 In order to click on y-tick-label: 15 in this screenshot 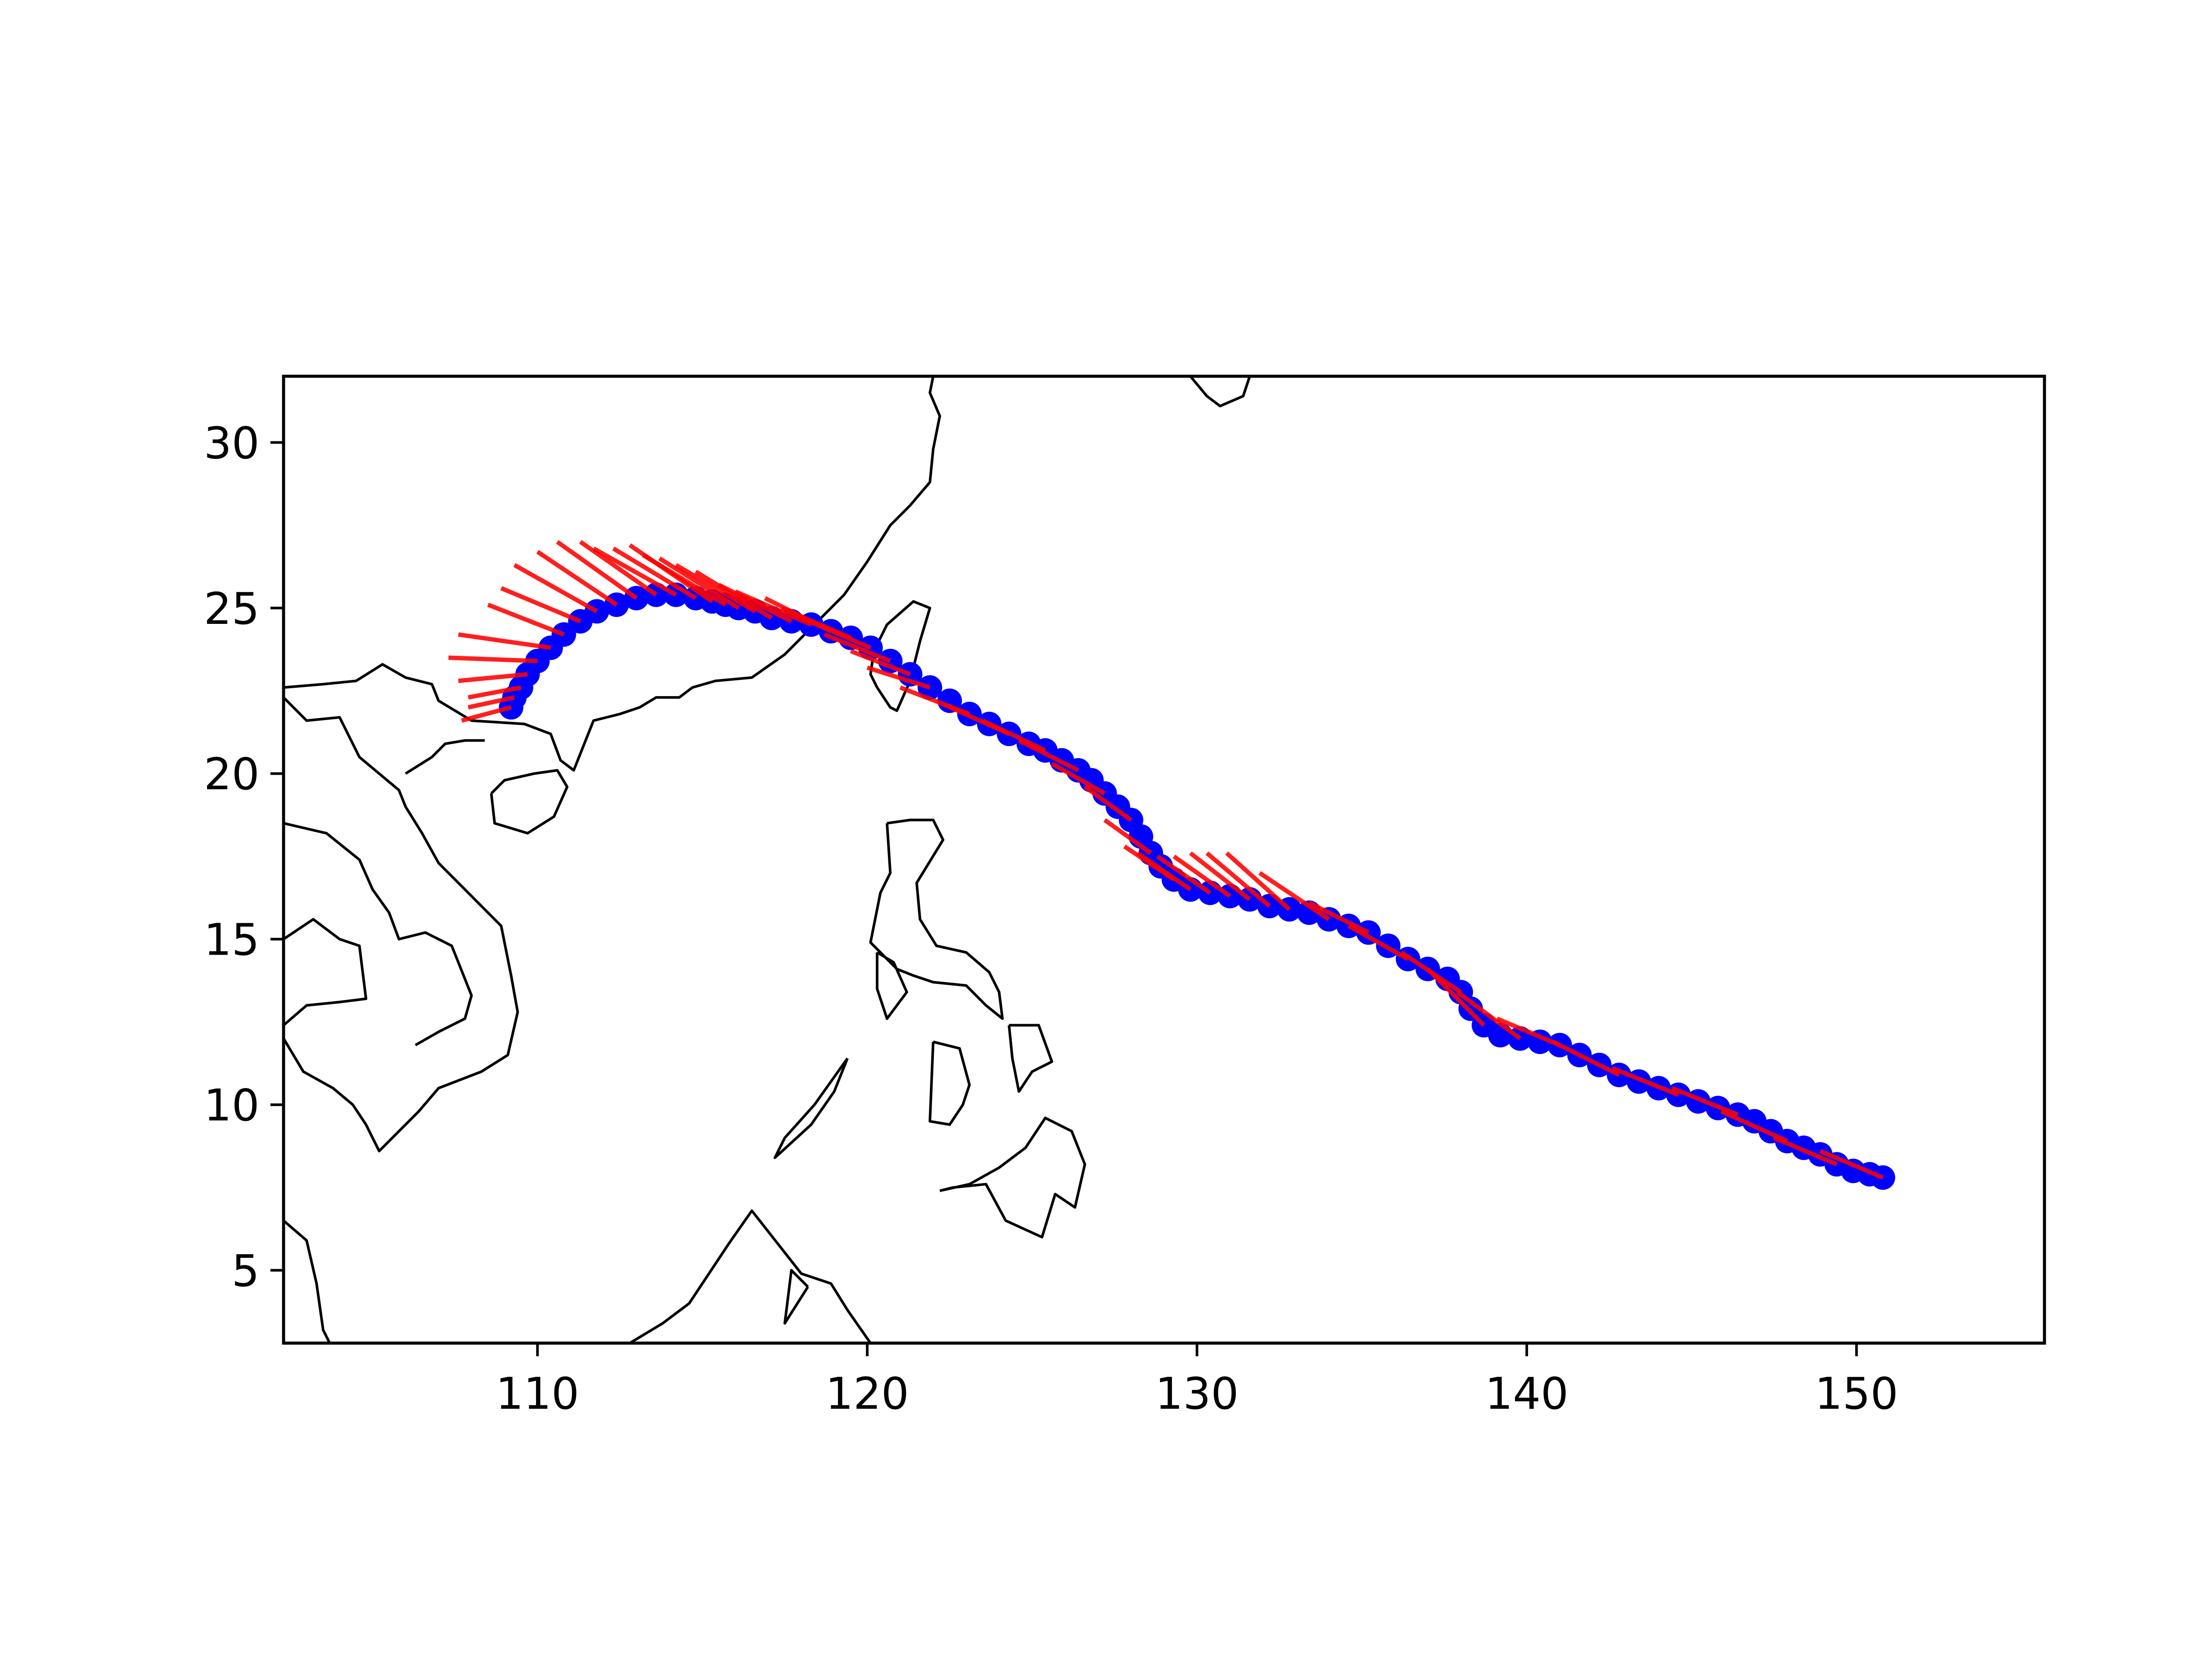, I will do `click(231, 940)`.